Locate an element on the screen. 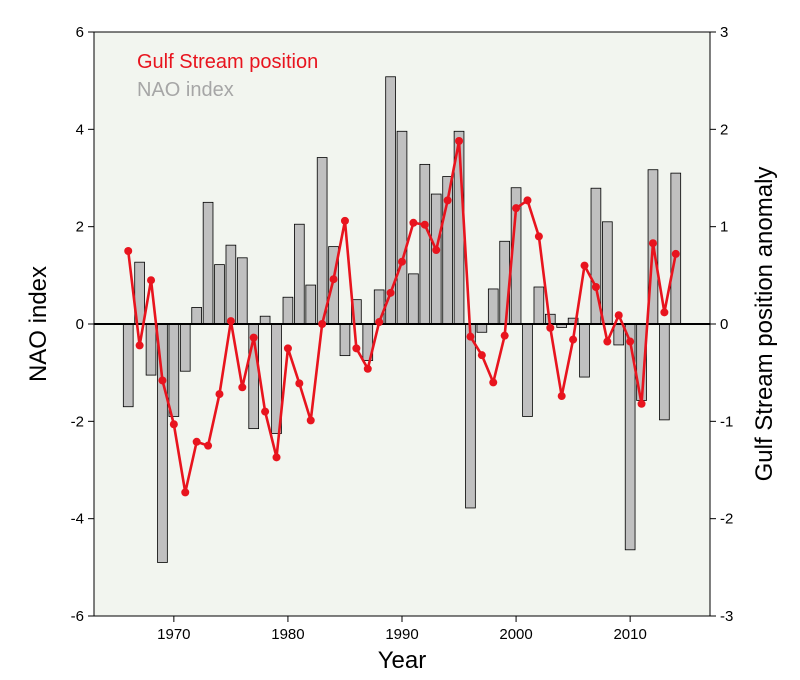  x-axis-tick-label: 1980 is located at coordinates (287, 634).